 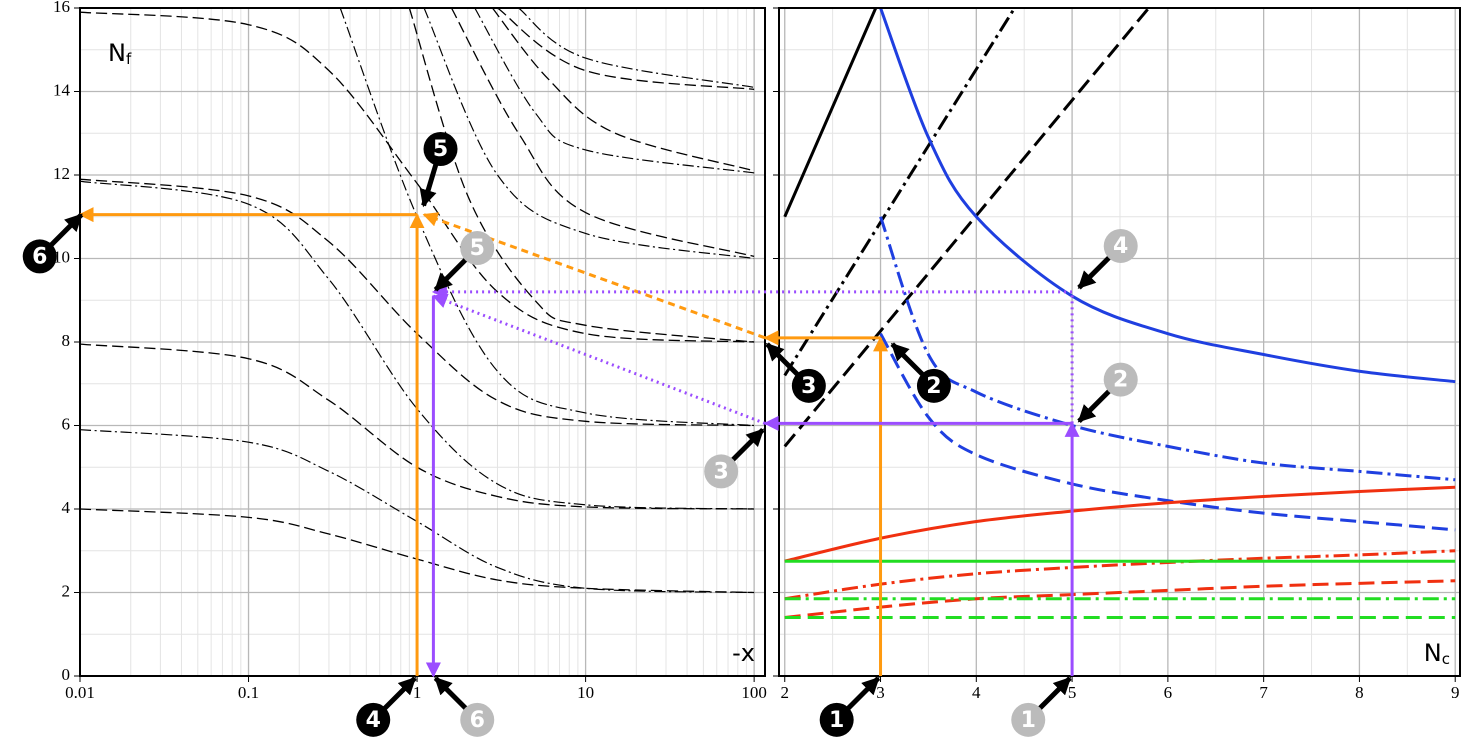 What do you see at coordinates (1072, 692) in the screenshot?
I see `x-tick-label: 5` at bounding box center [1072, 692].